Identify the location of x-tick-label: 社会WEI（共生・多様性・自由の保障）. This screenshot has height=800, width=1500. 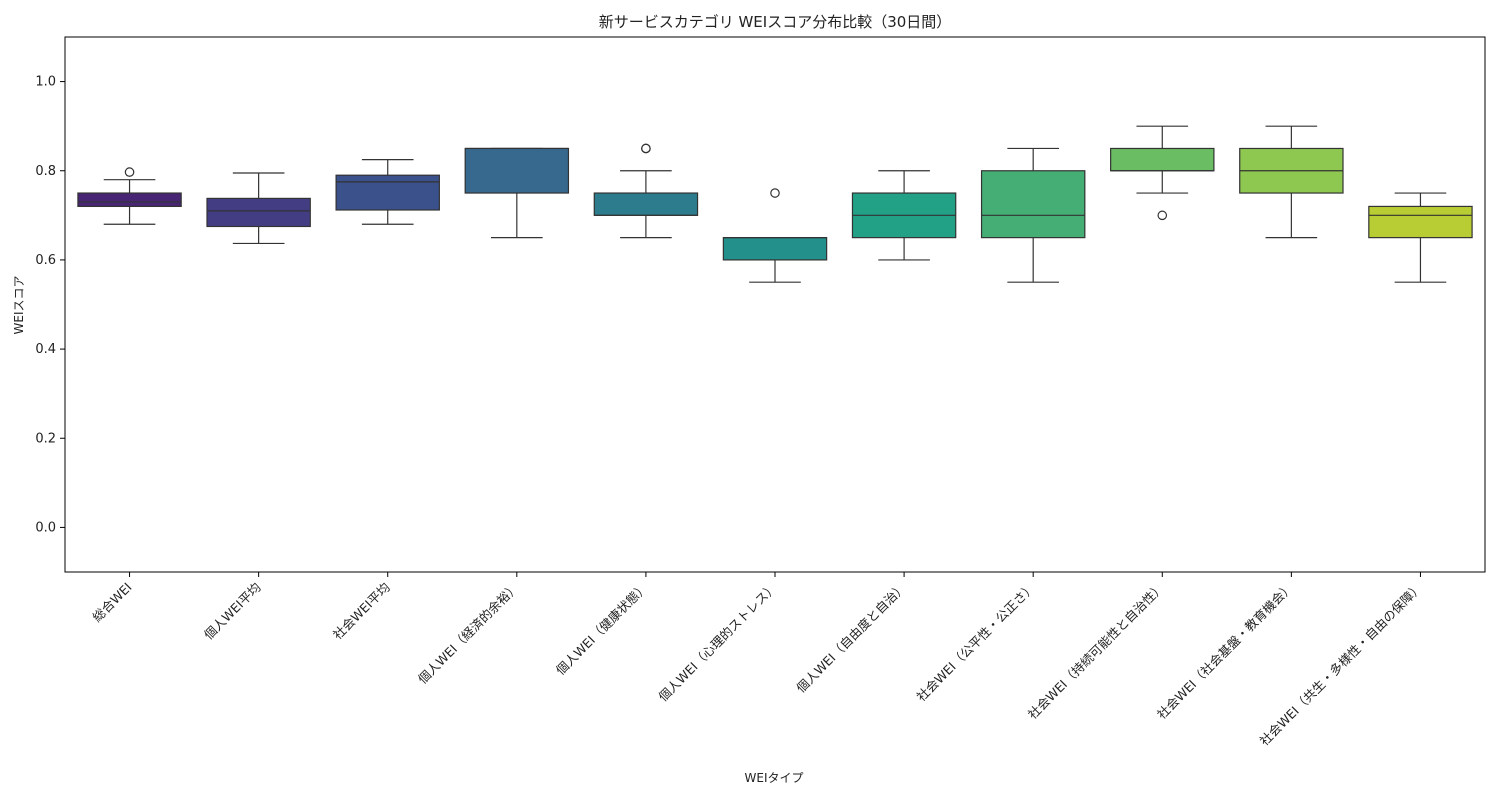
(1341, 664).